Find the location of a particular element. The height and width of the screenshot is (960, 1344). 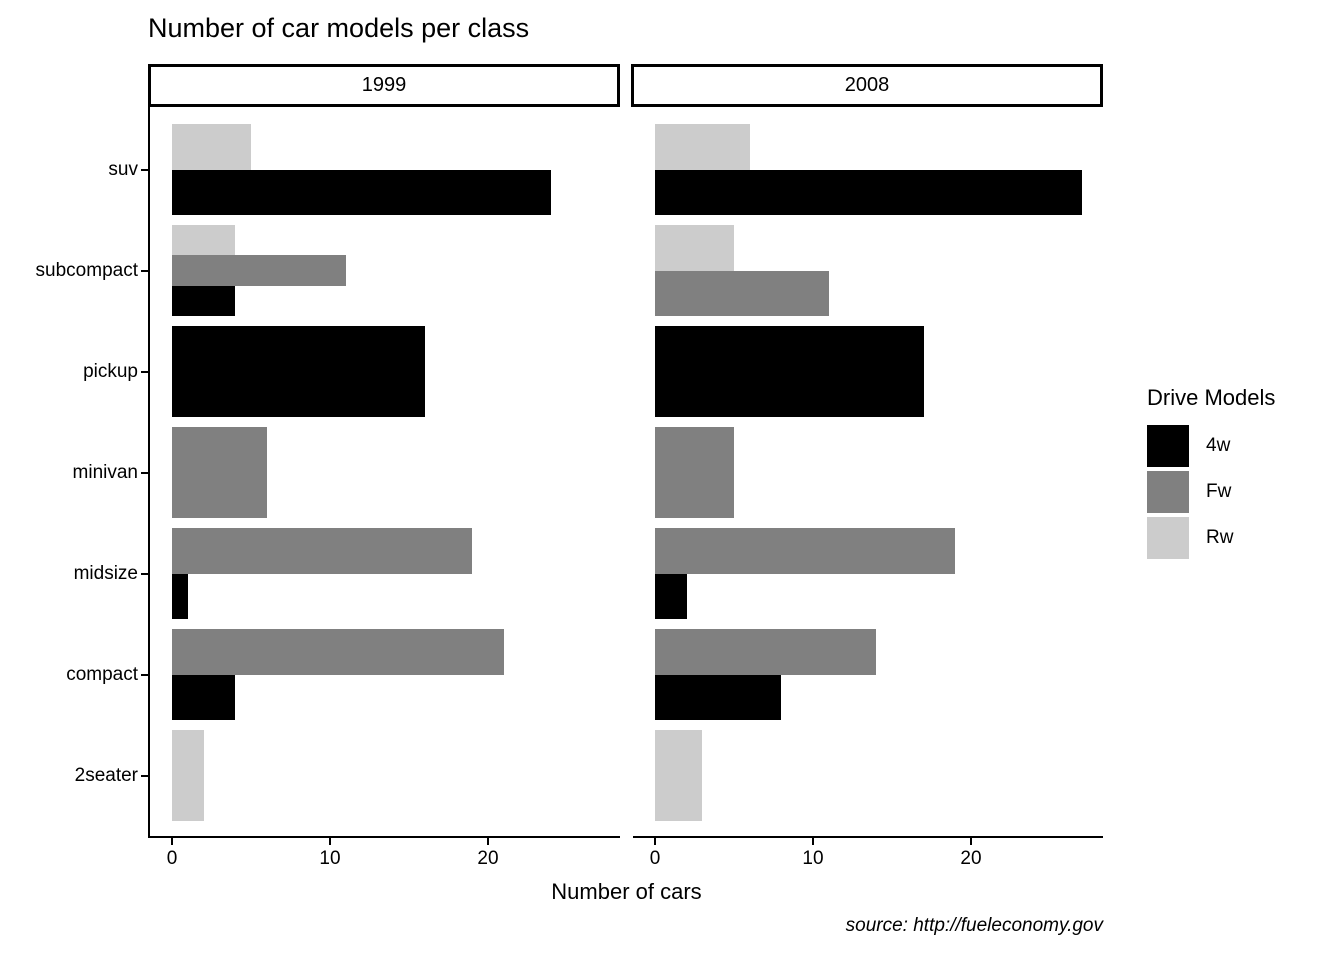

bar-1999-pickup-4w is located at coordinates (298, 372).